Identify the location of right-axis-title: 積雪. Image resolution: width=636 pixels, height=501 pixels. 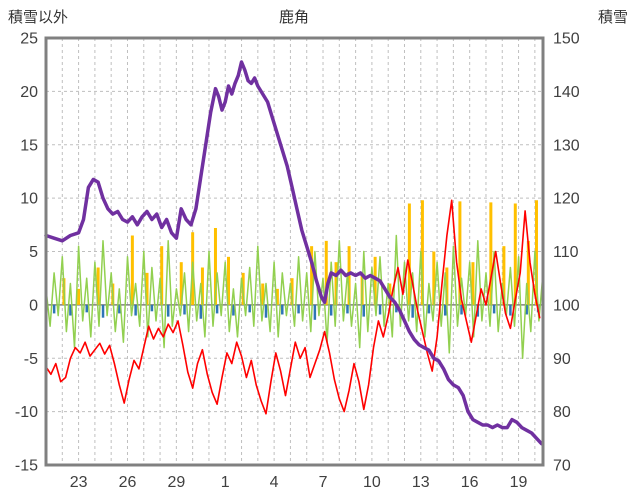
(612, 17).